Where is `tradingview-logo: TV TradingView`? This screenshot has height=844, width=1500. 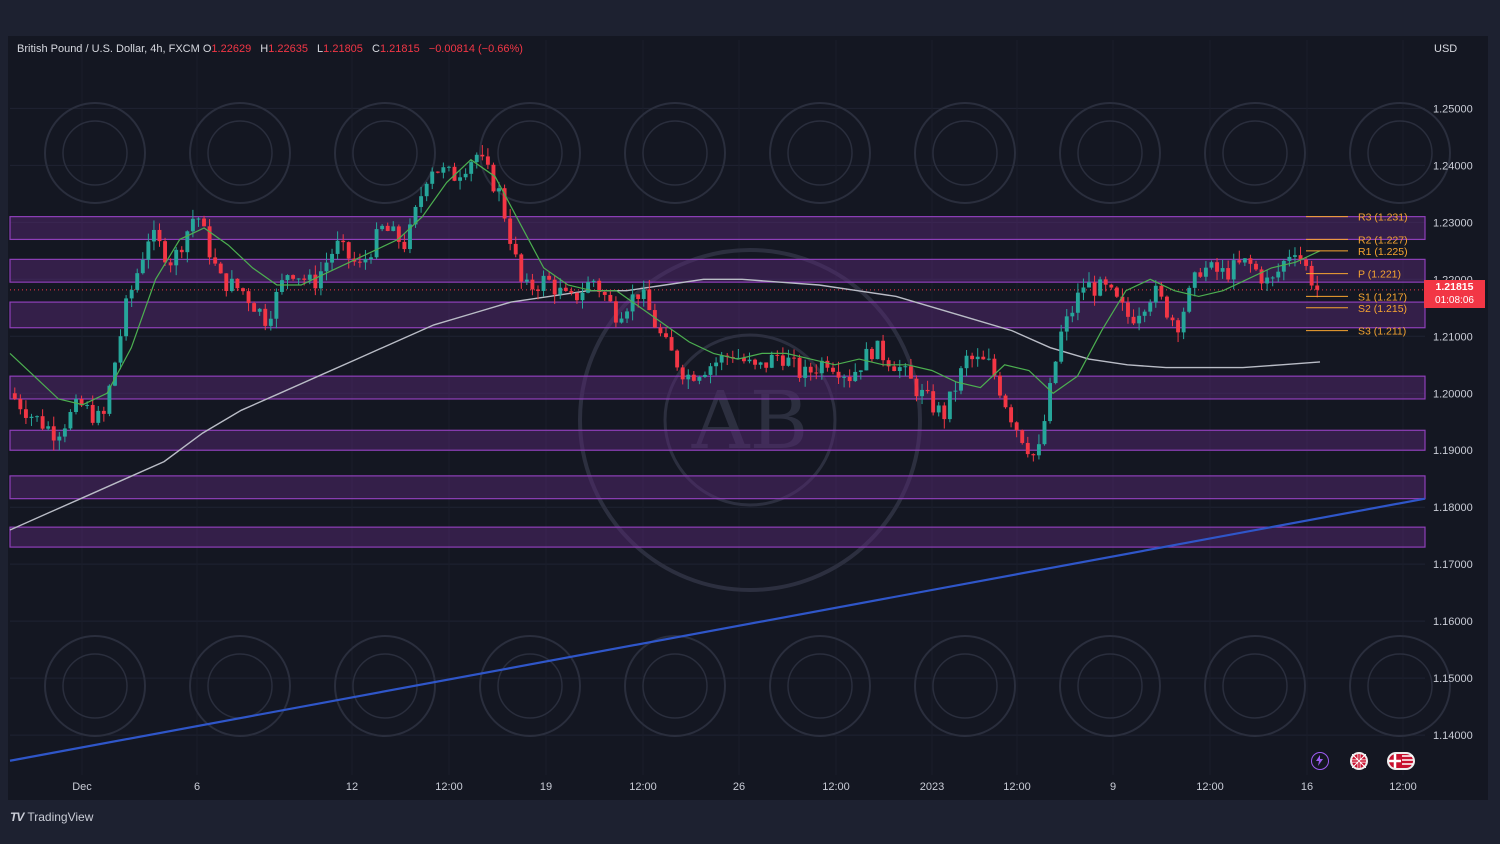 tradingview-logo: TV TradingView is located at coordinates (51, 817).